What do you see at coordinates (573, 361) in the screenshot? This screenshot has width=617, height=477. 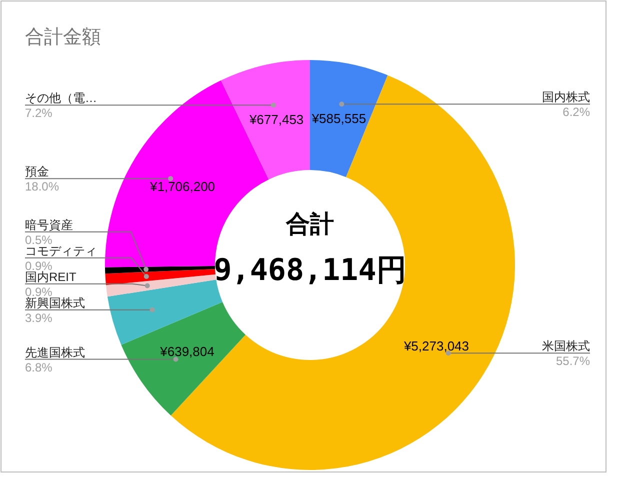 I see `text: 55.7%` at bounding box center [573, 361].